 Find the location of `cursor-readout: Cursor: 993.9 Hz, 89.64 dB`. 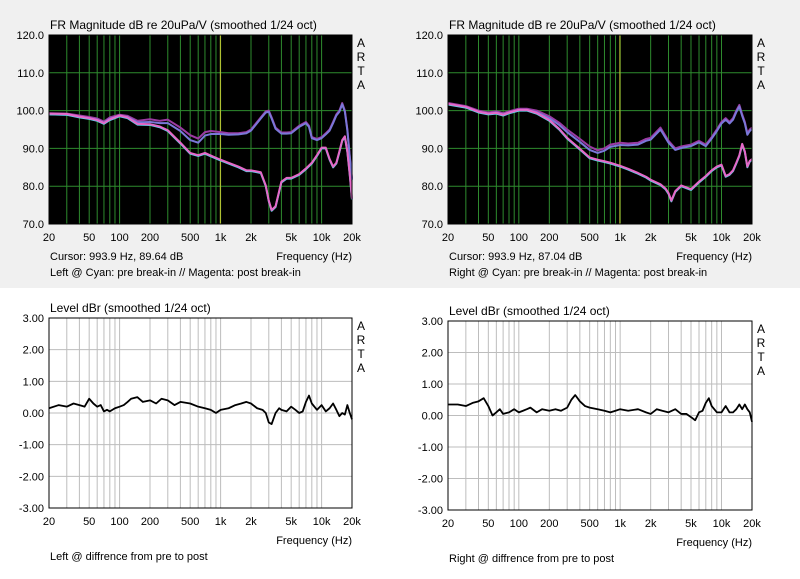

cursor-readout: Cursor: 993.9 Hz, 89.64 dB is located at coordinates (116, 257).